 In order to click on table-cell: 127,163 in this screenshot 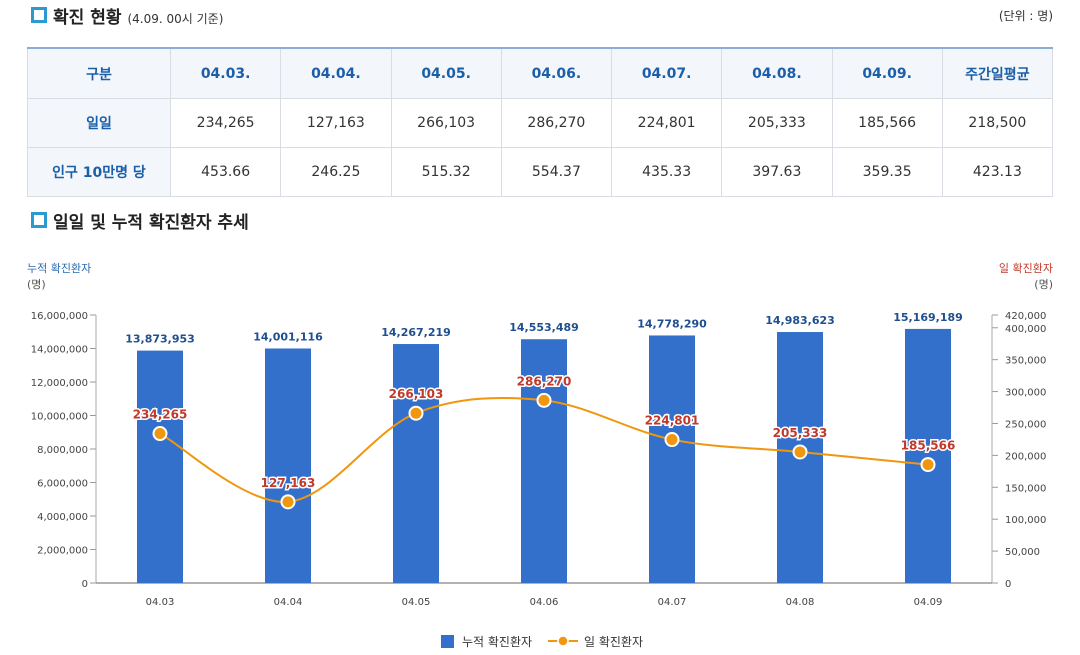, I will do `click(336, 123)`.